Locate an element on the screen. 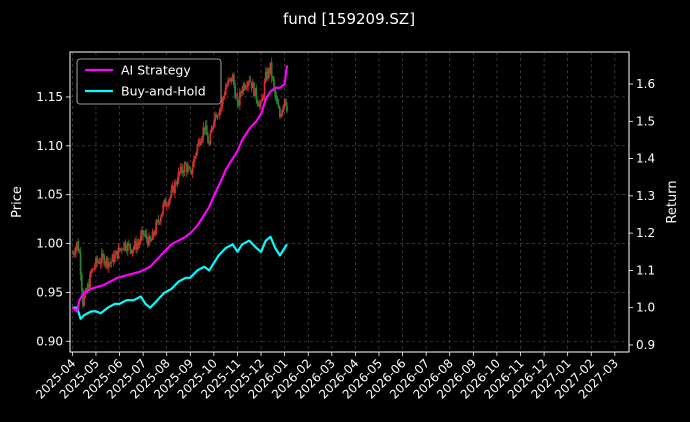  legend-label-buy-and-hold: Buy-and-Hold is located at coordinates (163, 91).